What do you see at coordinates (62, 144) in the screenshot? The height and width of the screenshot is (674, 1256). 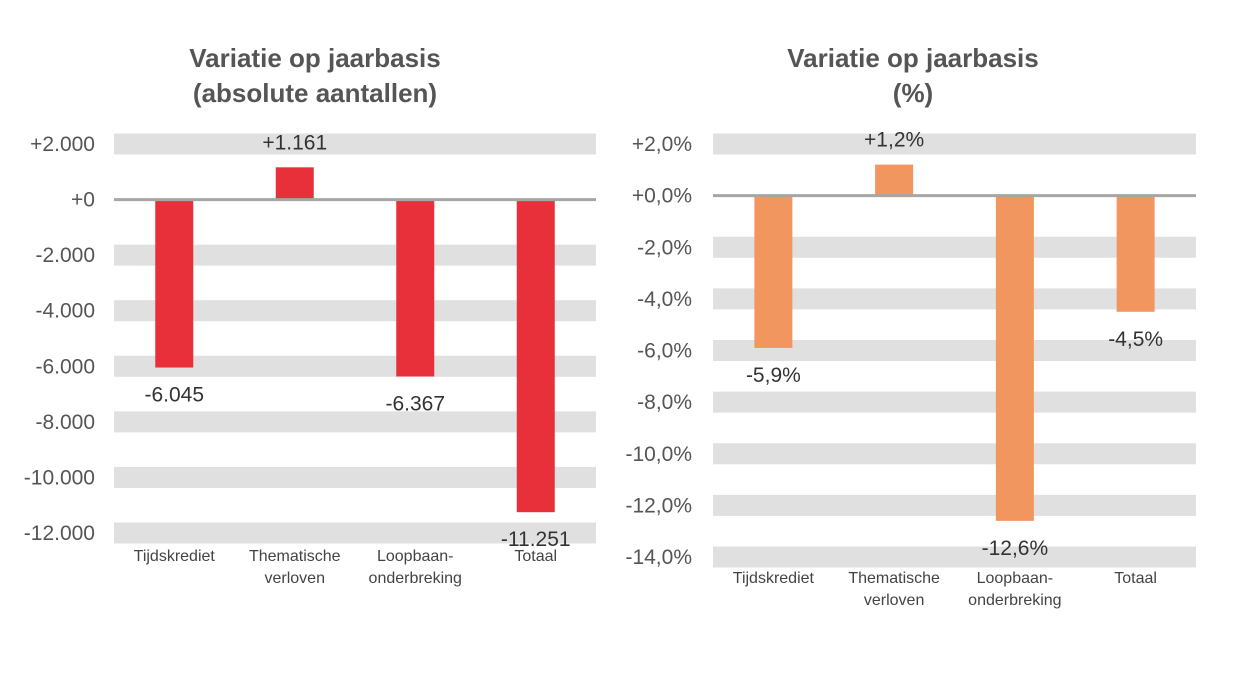 I see `y-tick-label: +2.000` at bounding box center [62, 144].